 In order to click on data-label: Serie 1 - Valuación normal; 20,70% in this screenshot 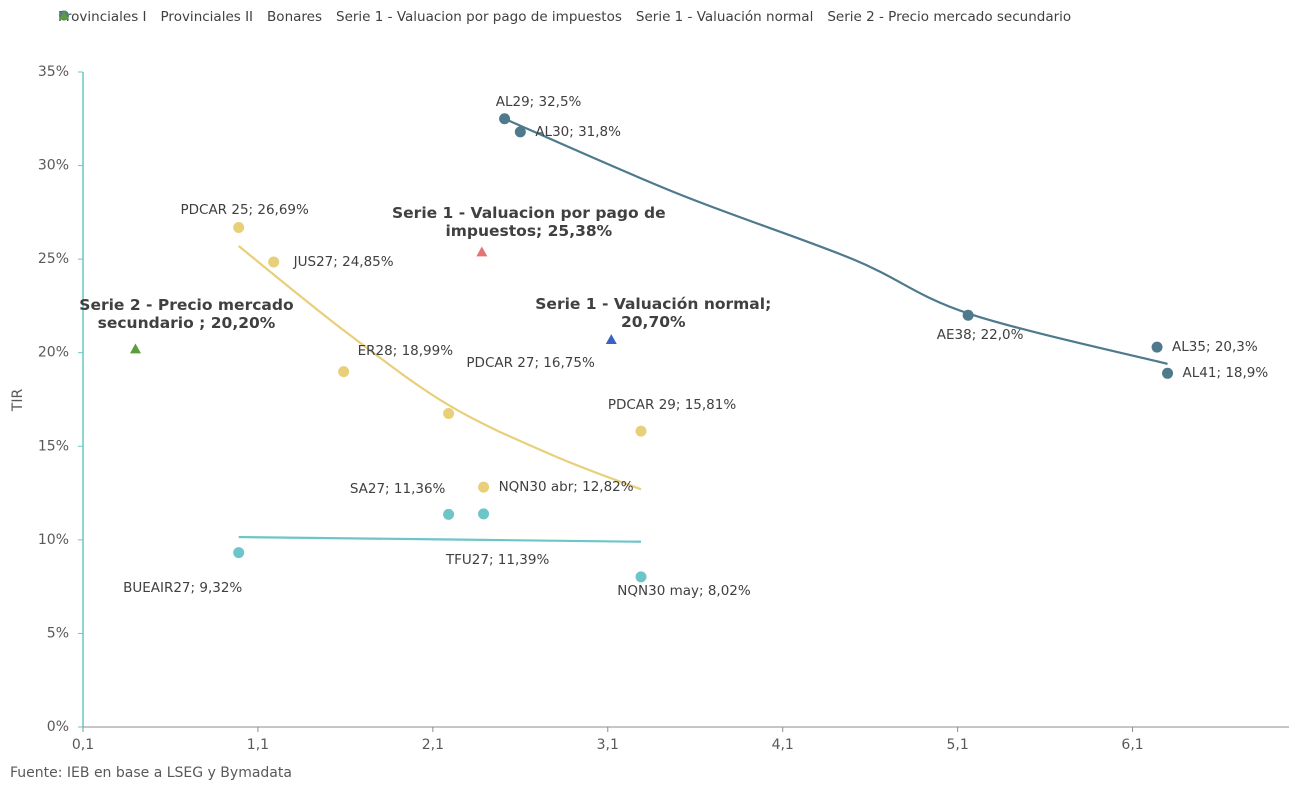, I will do `click(653, 312)`.